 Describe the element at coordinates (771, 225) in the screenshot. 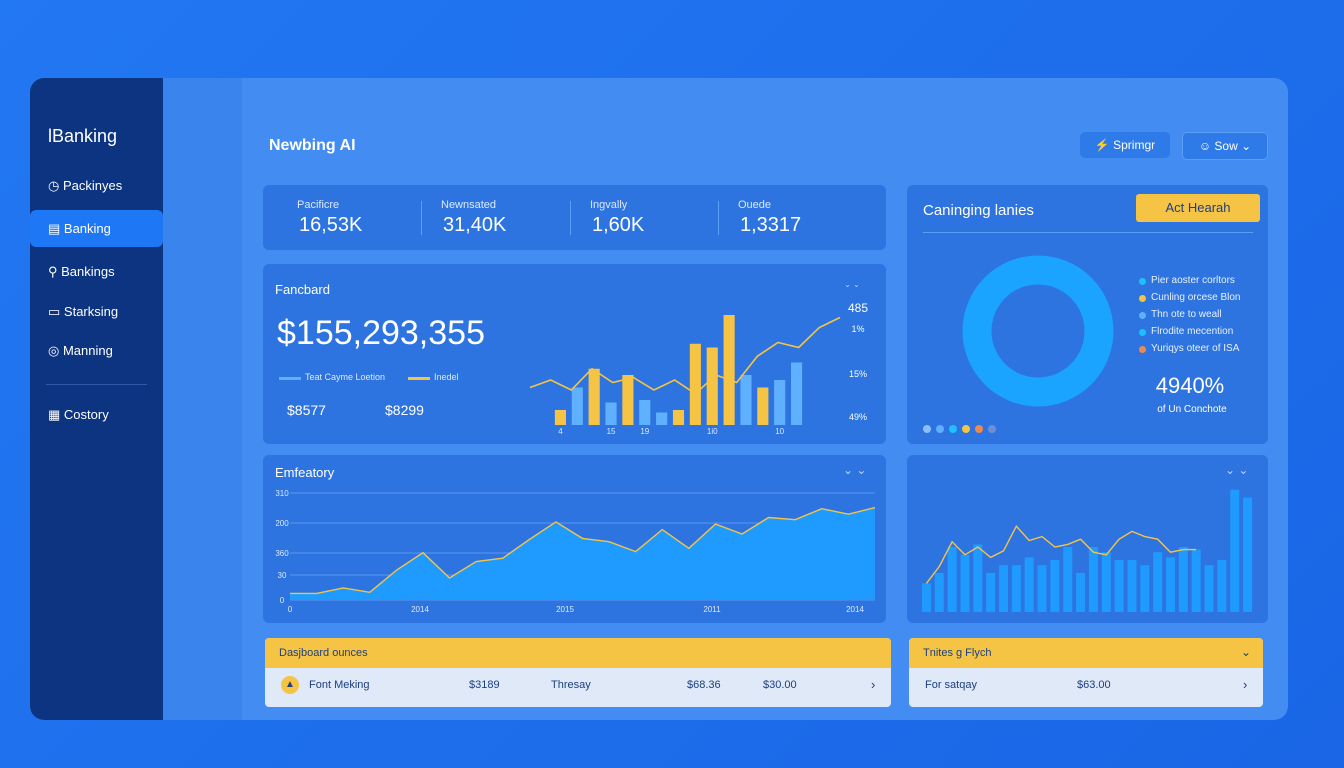

I see `stat-value: 1,3317` at that location.